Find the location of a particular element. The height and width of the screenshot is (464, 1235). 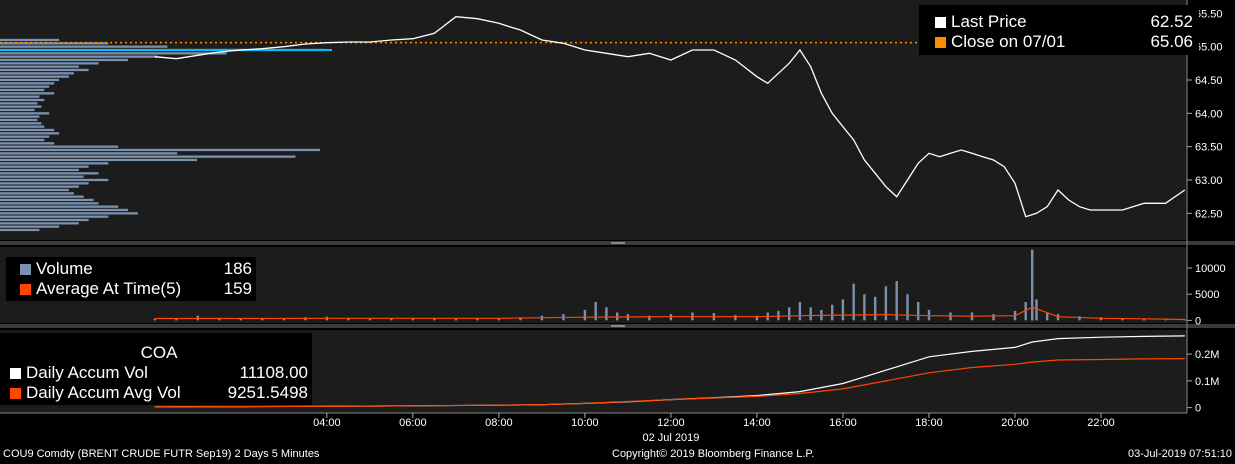

legend-accum-vol-value: 11108.00 is located at coordinates (273, 372).